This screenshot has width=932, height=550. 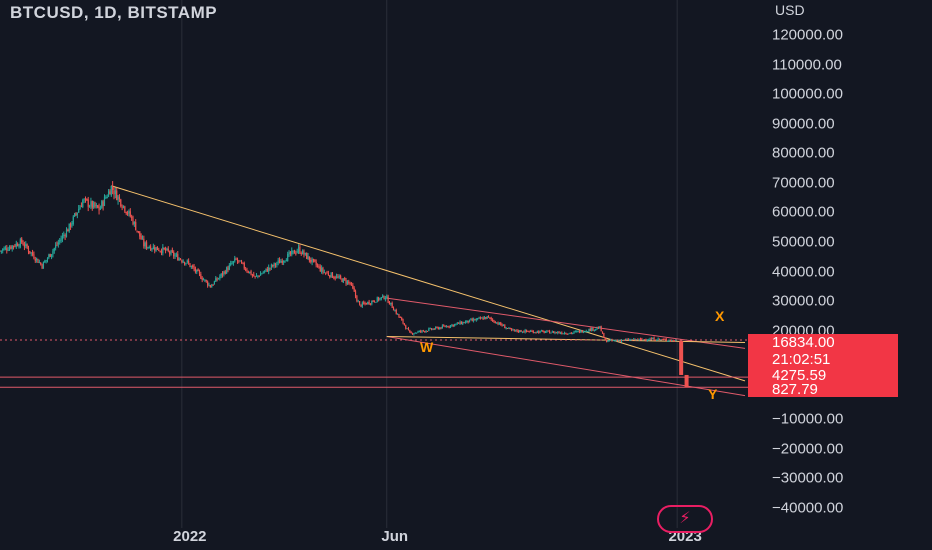 What do you see at coordinates (681, 357) in the screenshot?
I see `projection-bar` at bounding box center [681, 357].